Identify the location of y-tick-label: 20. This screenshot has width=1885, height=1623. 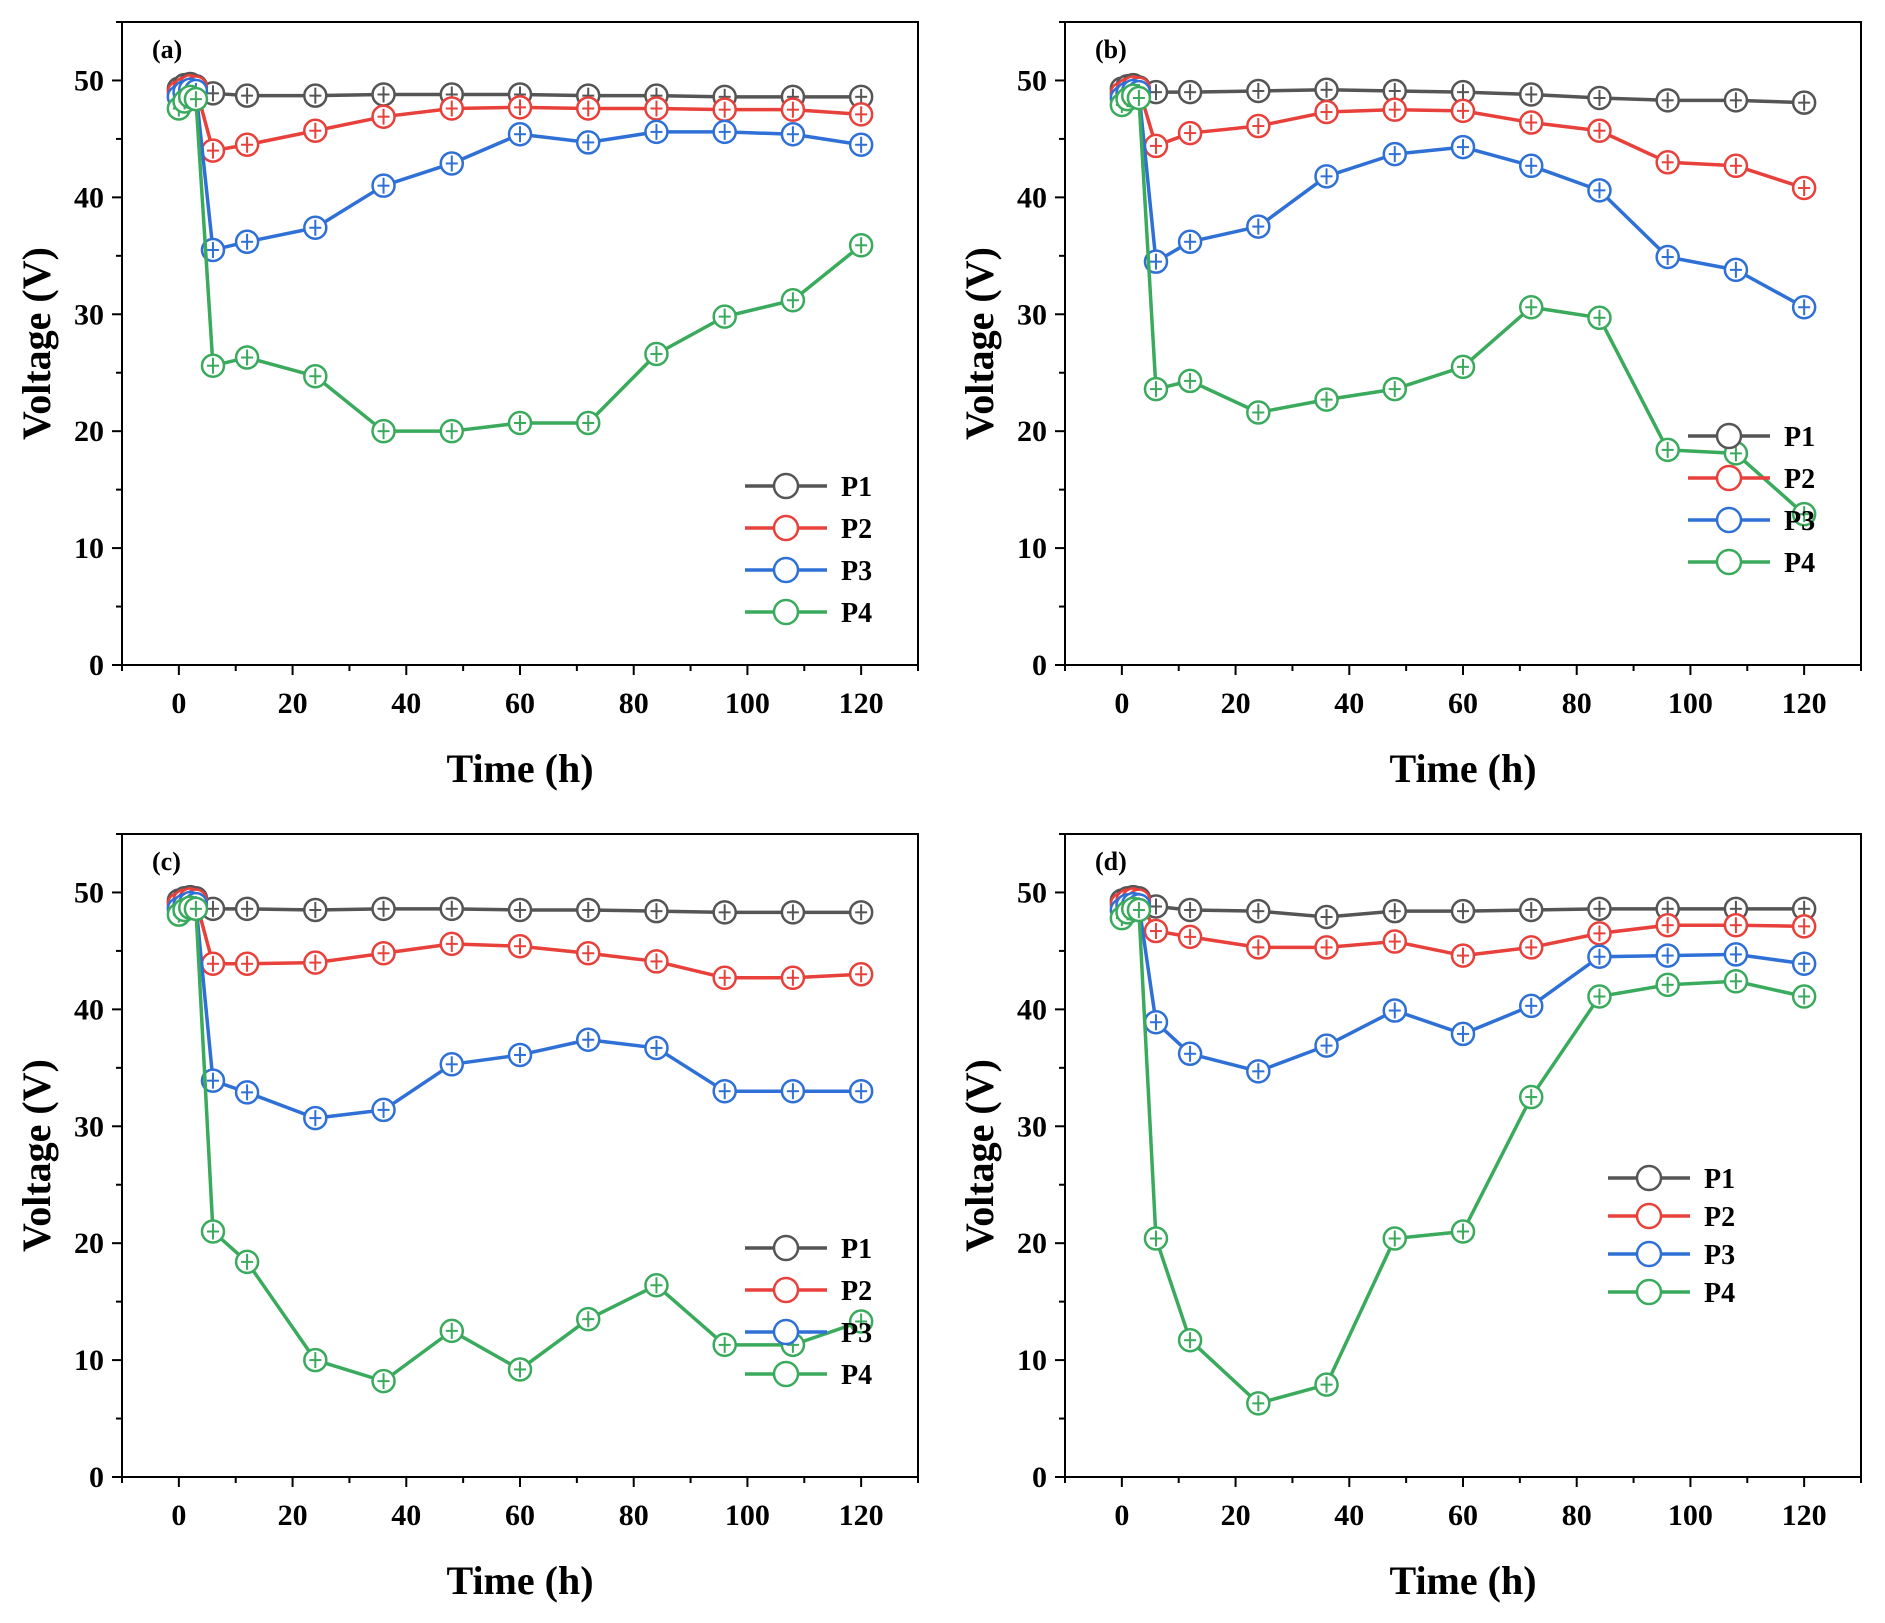
(89, 431).